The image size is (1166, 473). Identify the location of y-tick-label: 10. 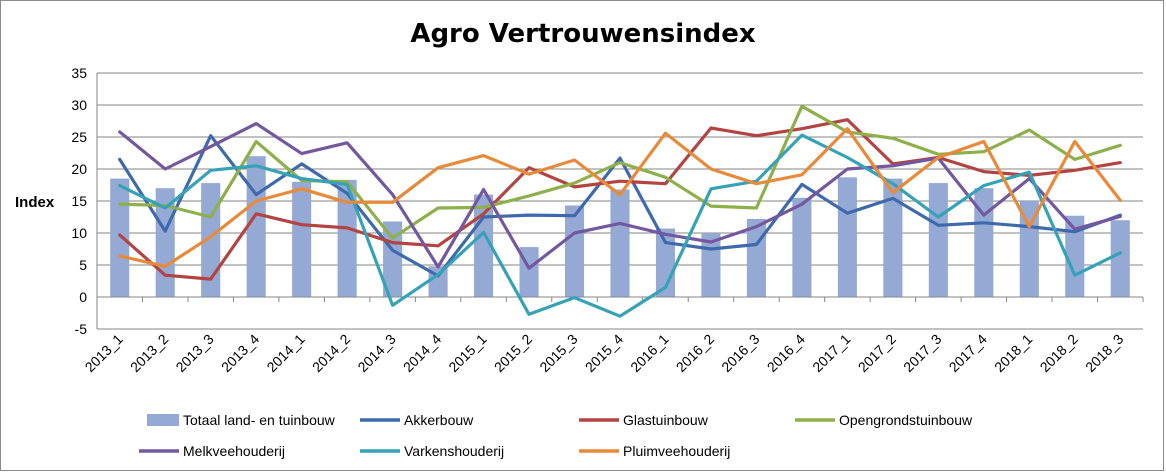
(79, 233).